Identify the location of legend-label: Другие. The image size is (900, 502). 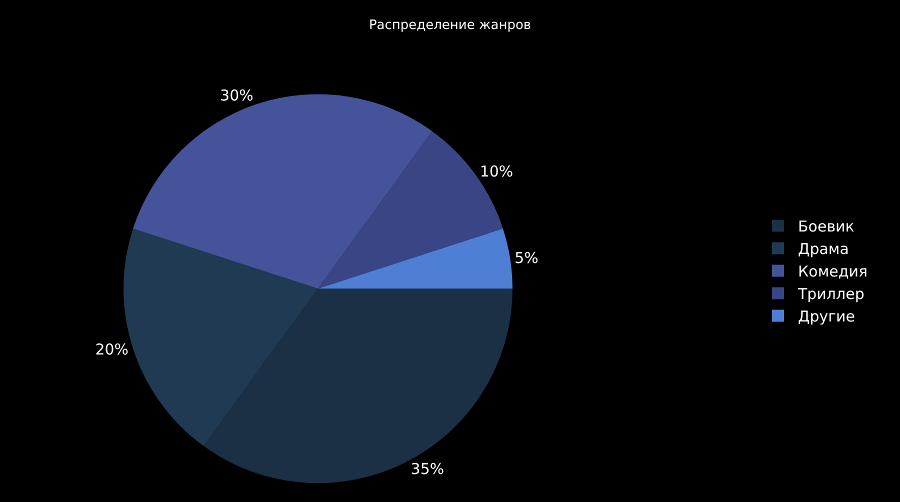
(826, 317).